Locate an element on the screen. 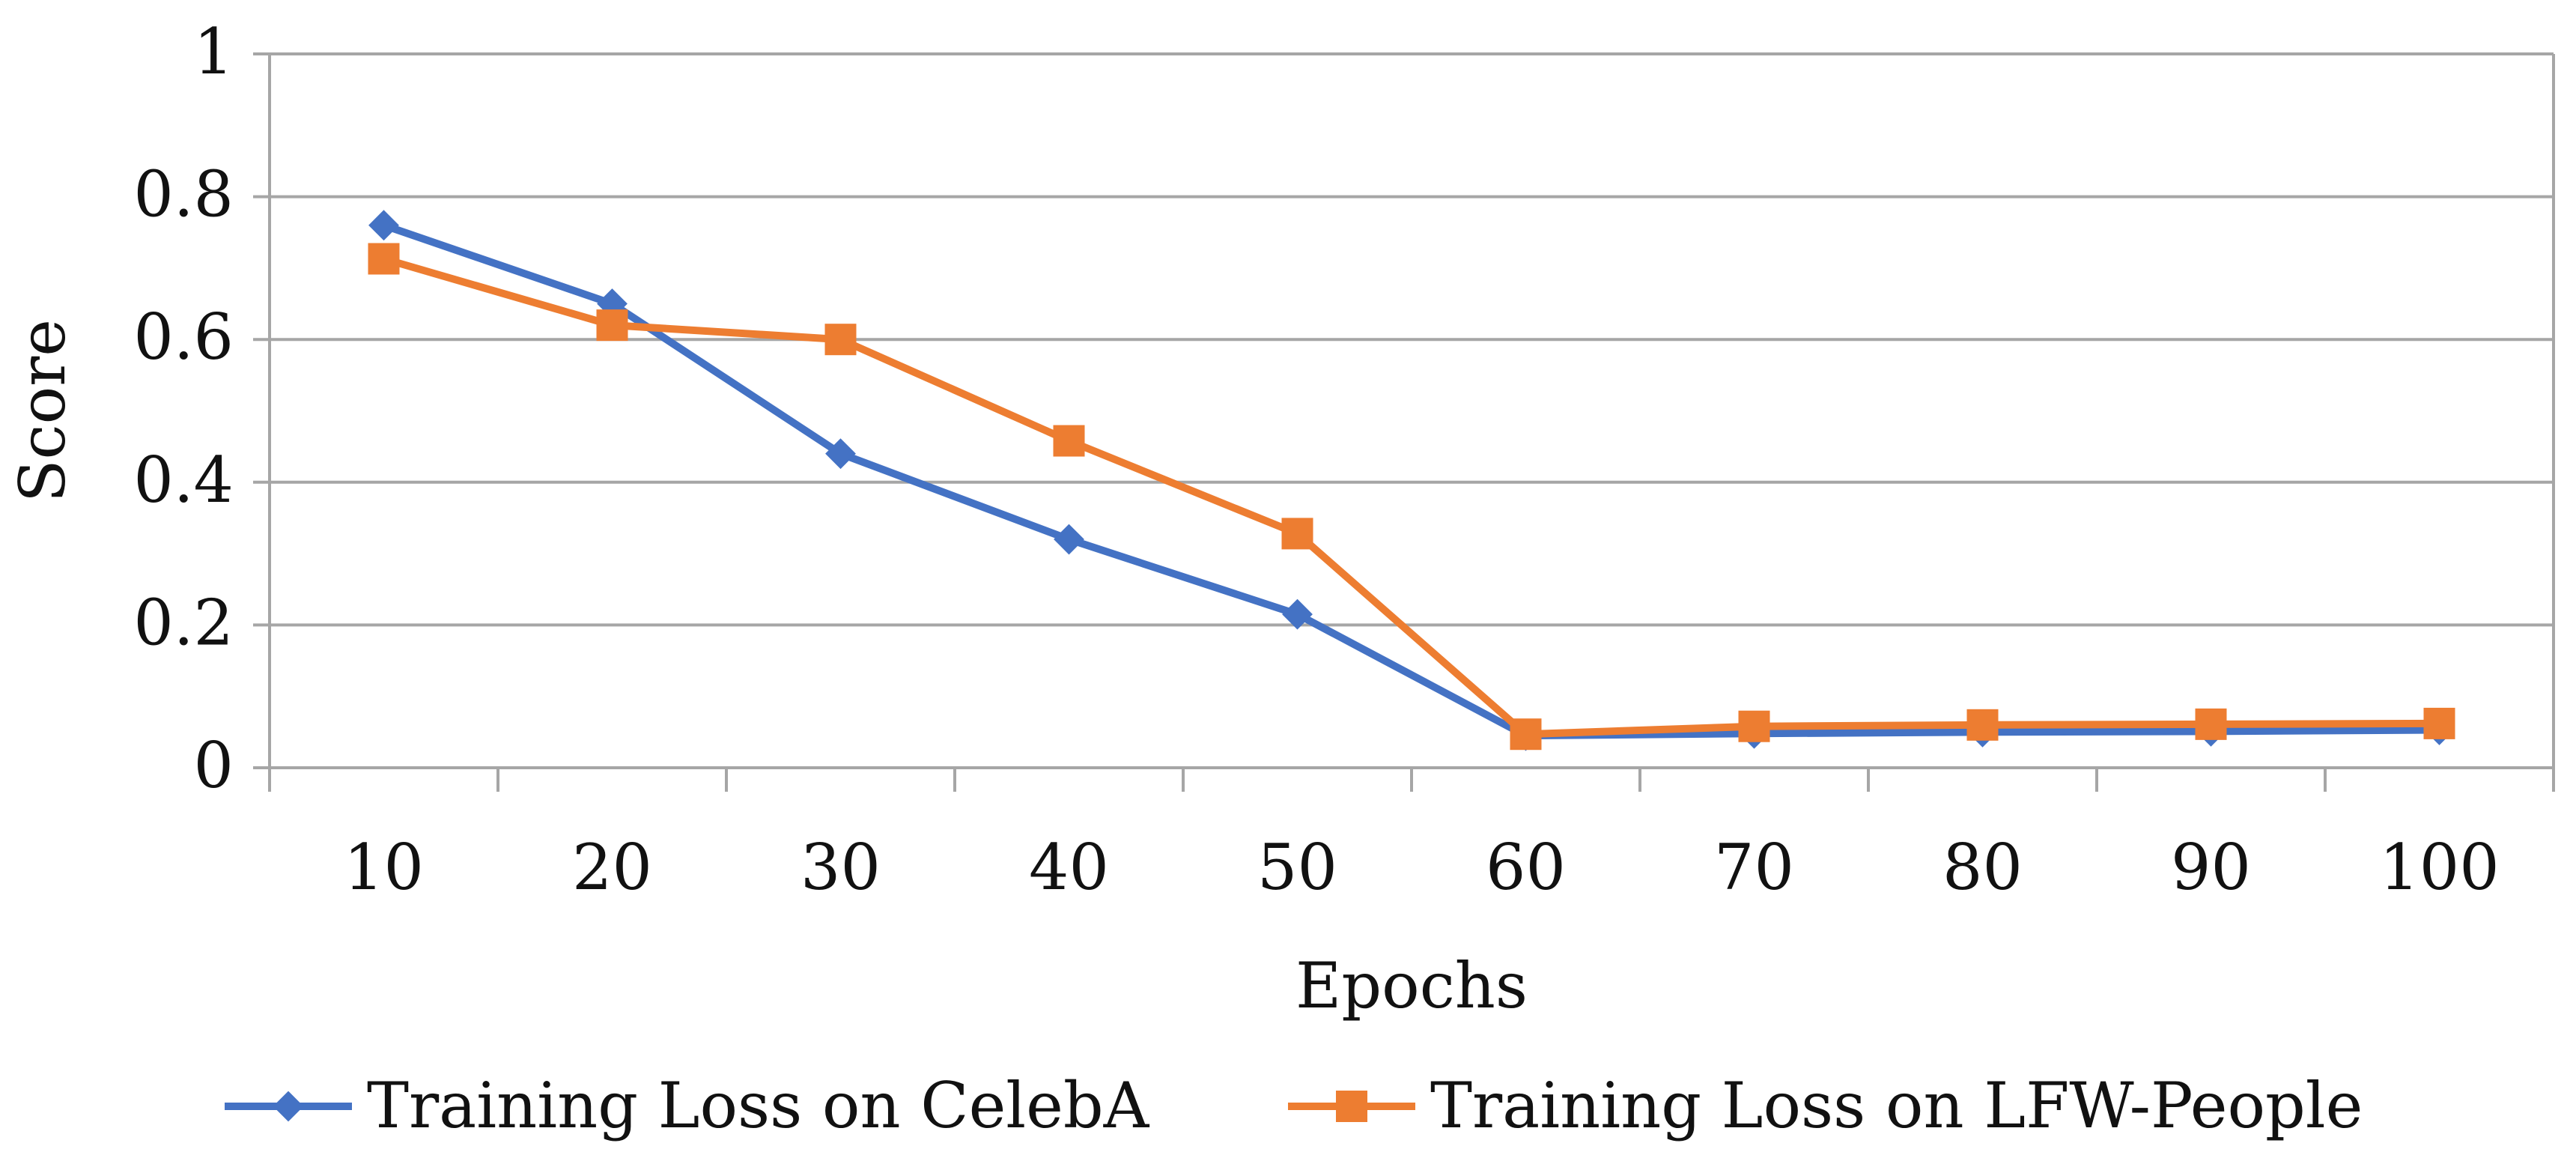  legend-item: Training Loss on LFW-People is located at coordinates (1825, 1105).